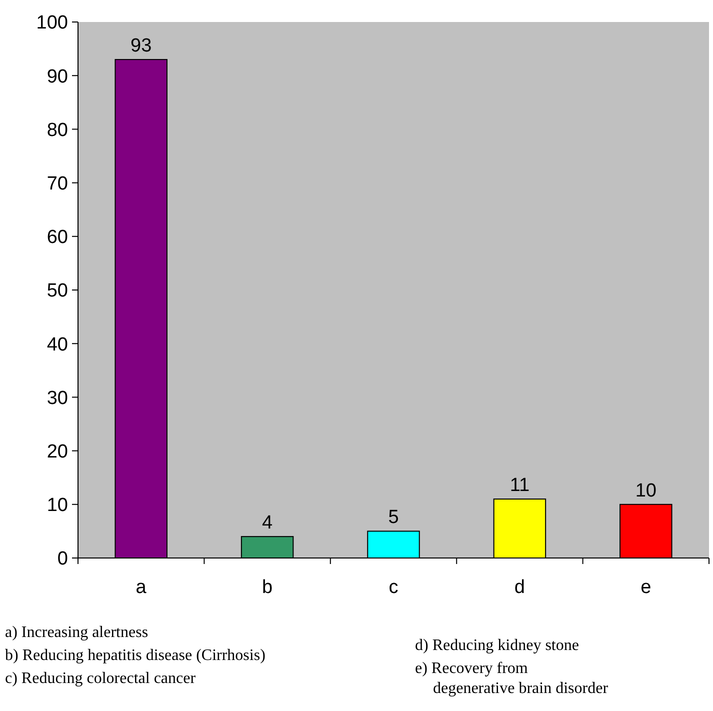 The width and height of the screenshot is (713, 711). Describe the element at coordinates (519, 587) in the screenshot. I see `x-tick-label: d` at that location.